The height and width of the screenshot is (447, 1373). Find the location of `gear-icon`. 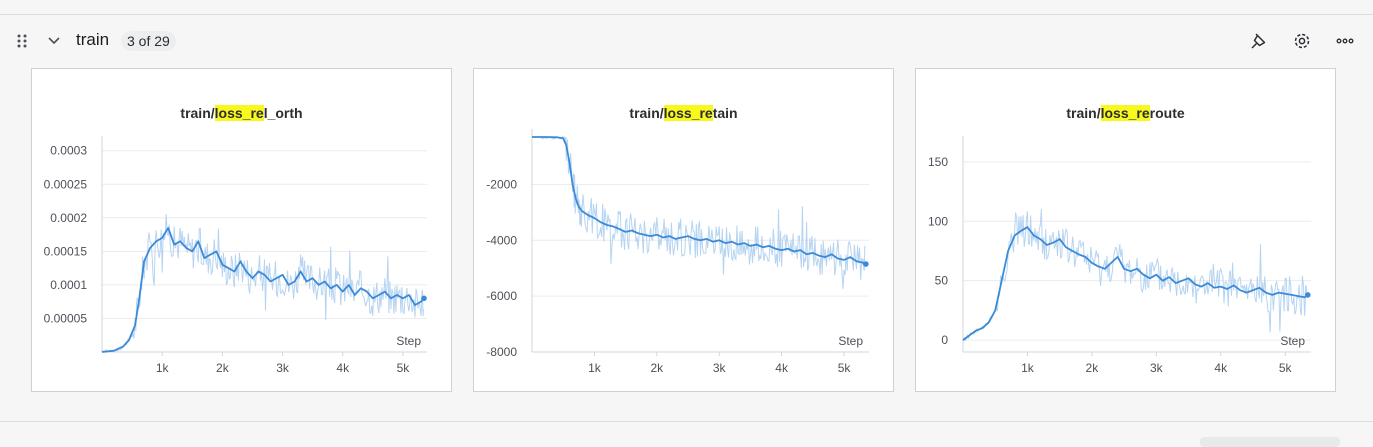

gear-icon is located at coordinates (1302, 41).